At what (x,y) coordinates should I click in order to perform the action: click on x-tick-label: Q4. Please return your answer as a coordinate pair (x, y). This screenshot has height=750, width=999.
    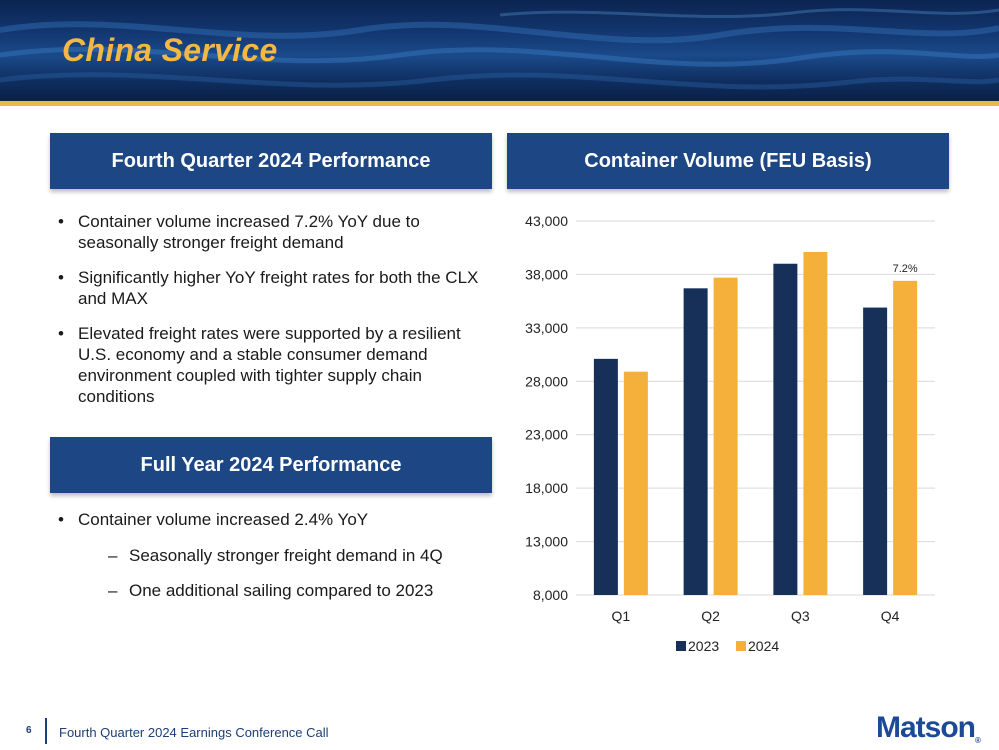
    Looking at the image, I should click on (890, 616).